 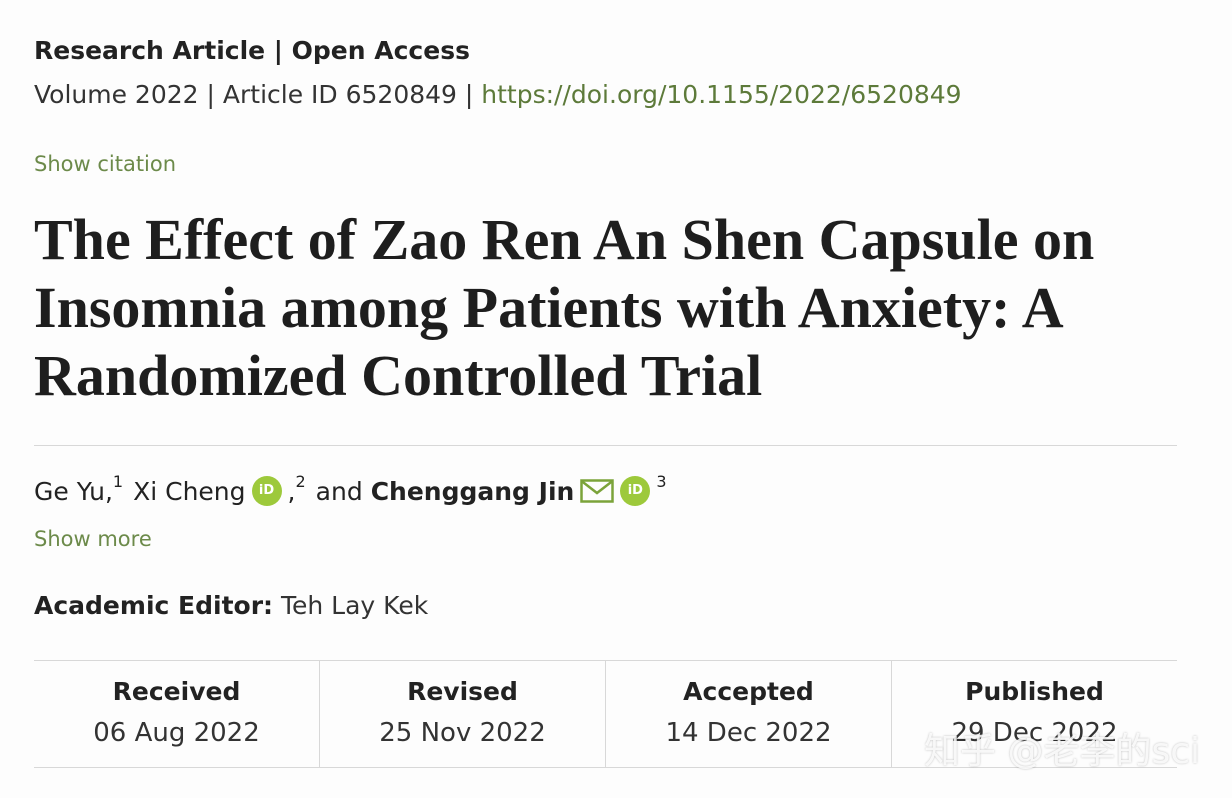 What do you see at coordinates (252, 50) in the screenshot?
I see `article-type: Research Article | Open Access` at bounding box center [252, 50].